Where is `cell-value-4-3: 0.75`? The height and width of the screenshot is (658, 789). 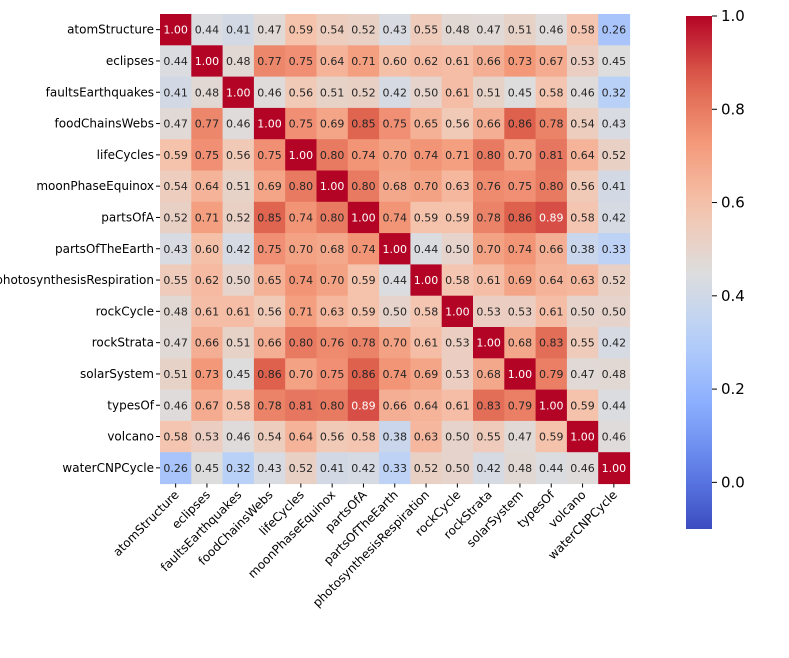
cell-value-4-3: 0.75 is located at coordinates (269, 155).